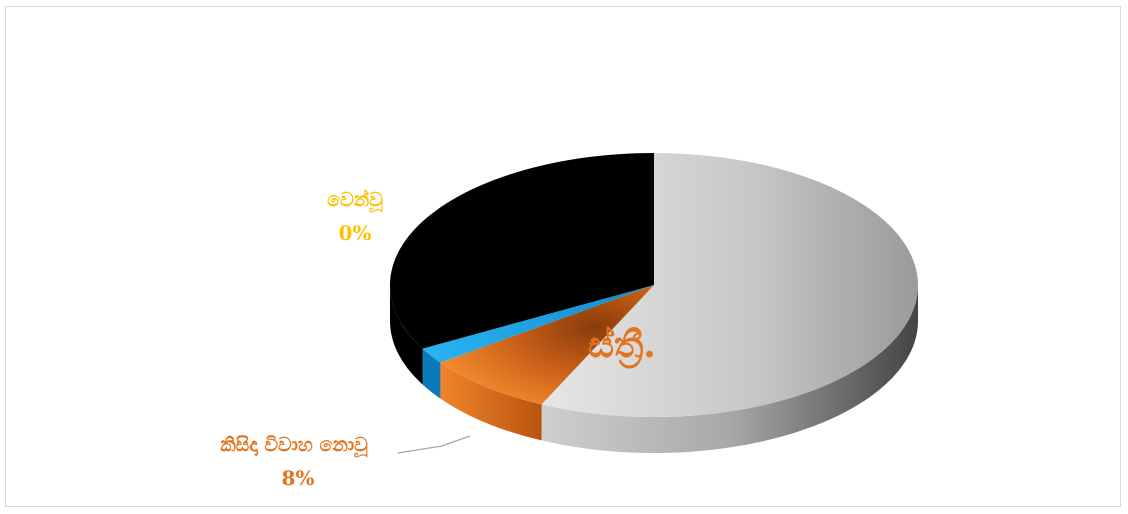 Image resolution: width=1128 pixels, height=514 pixels. Describe the element at coordinates (434, 444) in the screenshot. I see `leader-line` at that location.